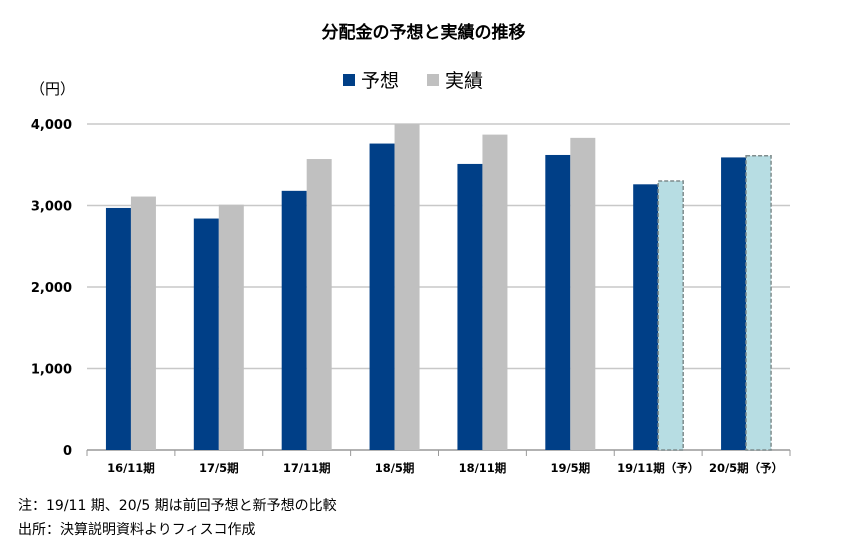 The height and width of the screenshot is (550, 847). What do you see at coordinates (570, 468) in the screenshot?
I see `x-tick-label: 19/5期` at bounding box center [570, 468].